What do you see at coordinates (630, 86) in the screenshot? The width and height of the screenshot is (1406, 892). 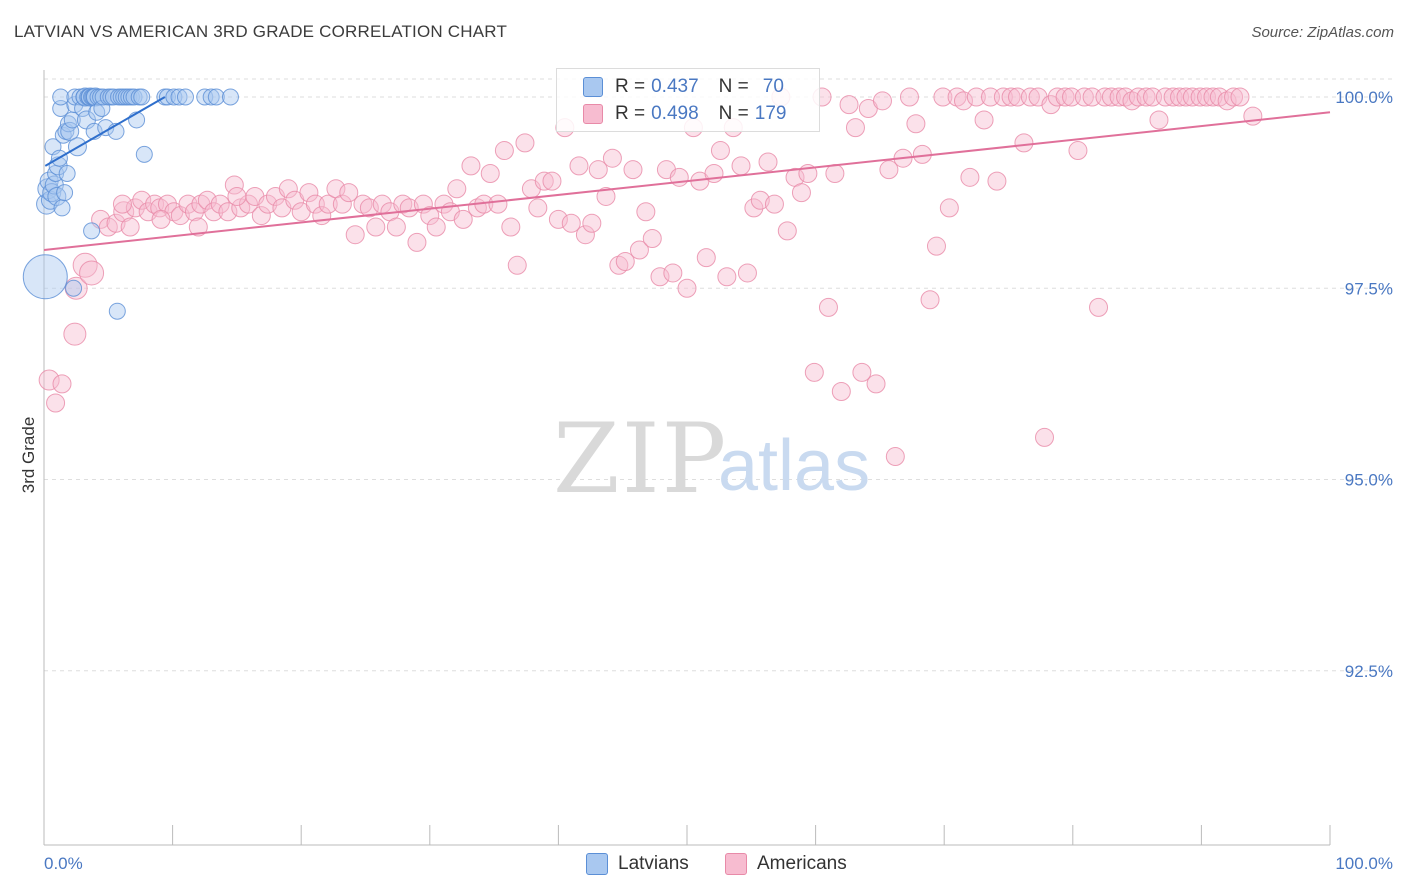 I see `latvians-r-label: R =` at bounding box center [630, 86].